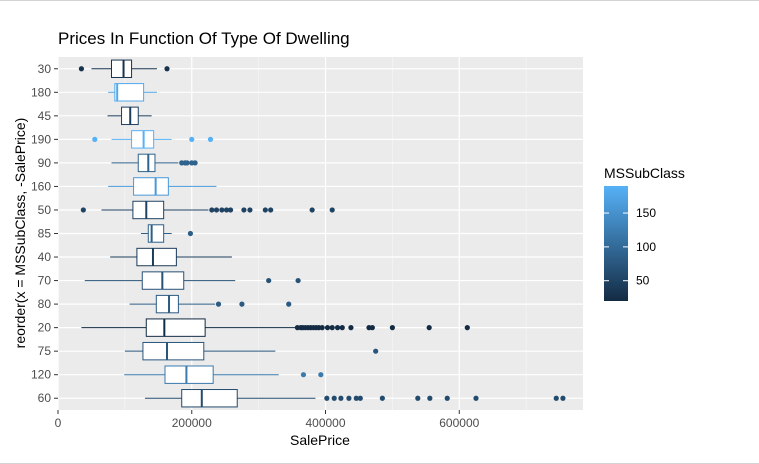 This screenshot has width=759, height=464. What do you see at coordinates (45, 281) in the screenshot?
I see `y-tick-label: 70` at bounding box center [45, 281].